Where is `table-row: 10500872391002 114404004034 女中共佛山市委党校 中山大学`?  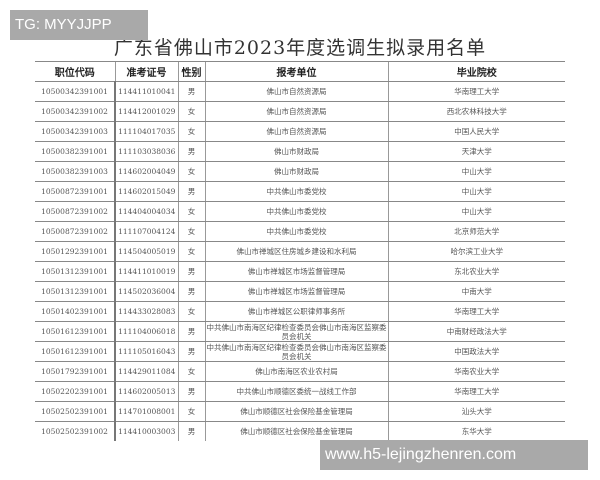
table-row: 10500872391002 114404004034 女中共佛山市委党校 中山大学 is located at coordinates (300, 211).